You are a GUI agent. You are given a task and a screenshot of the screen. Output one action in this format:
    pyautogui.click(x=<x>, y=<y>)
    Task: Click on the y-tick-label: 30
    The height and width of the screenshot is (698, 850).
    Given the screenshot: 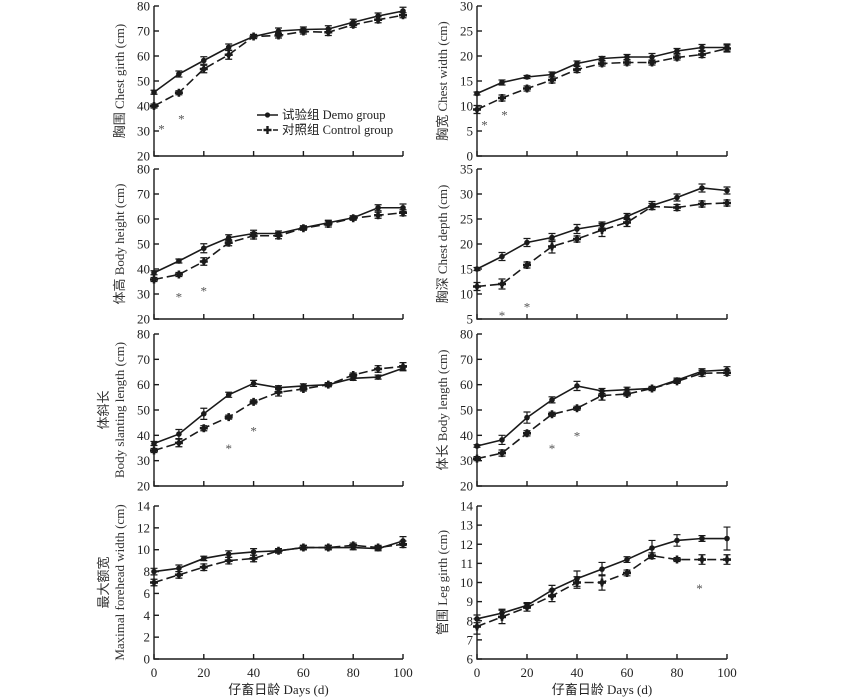 What is the action you would take?
    pyautogui.click(x=466, y=194)
    